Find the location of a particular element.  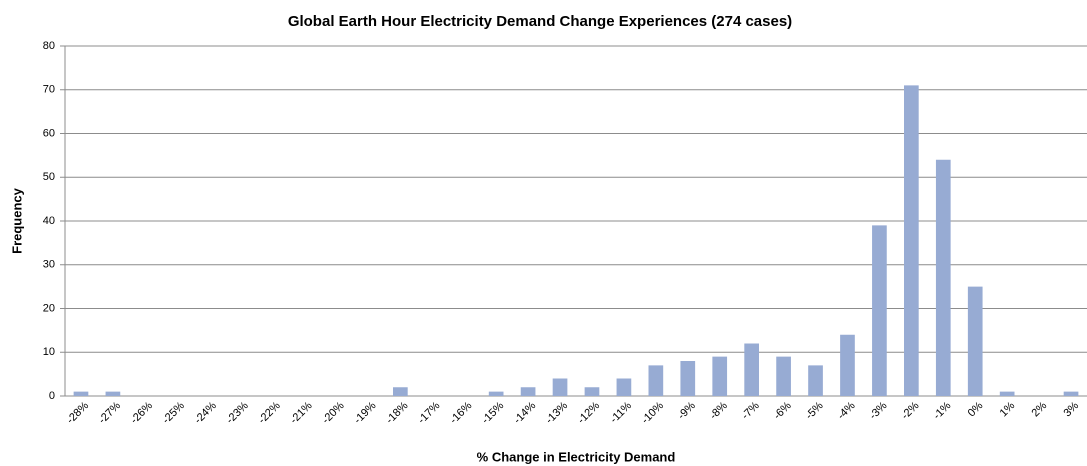

x-tick-label: -15% is located at coordinates (493, 413).